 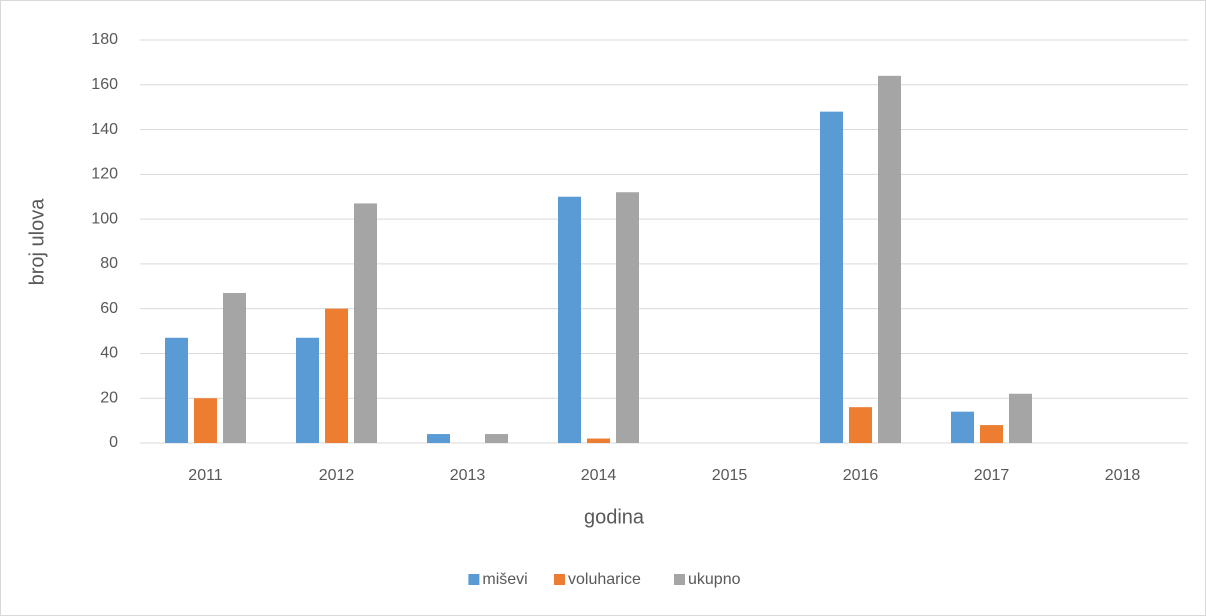 I want to click on x-tick-label: 2017, so click(x=992, y=475).